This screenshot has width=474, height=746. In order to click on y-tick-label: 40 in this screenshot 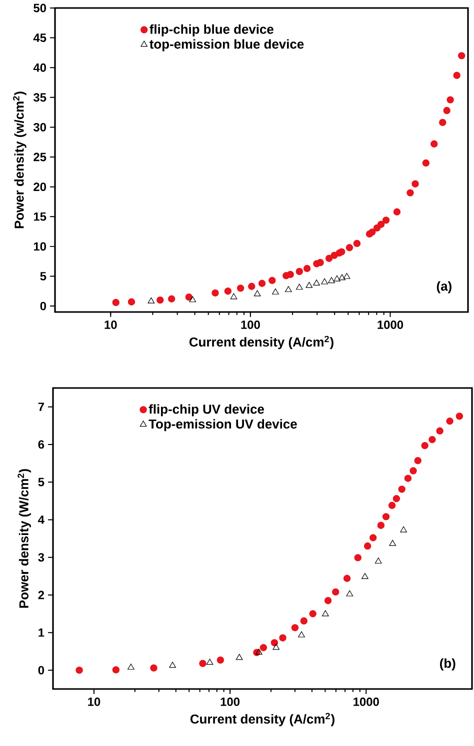, I will do `click(39, 67)`.